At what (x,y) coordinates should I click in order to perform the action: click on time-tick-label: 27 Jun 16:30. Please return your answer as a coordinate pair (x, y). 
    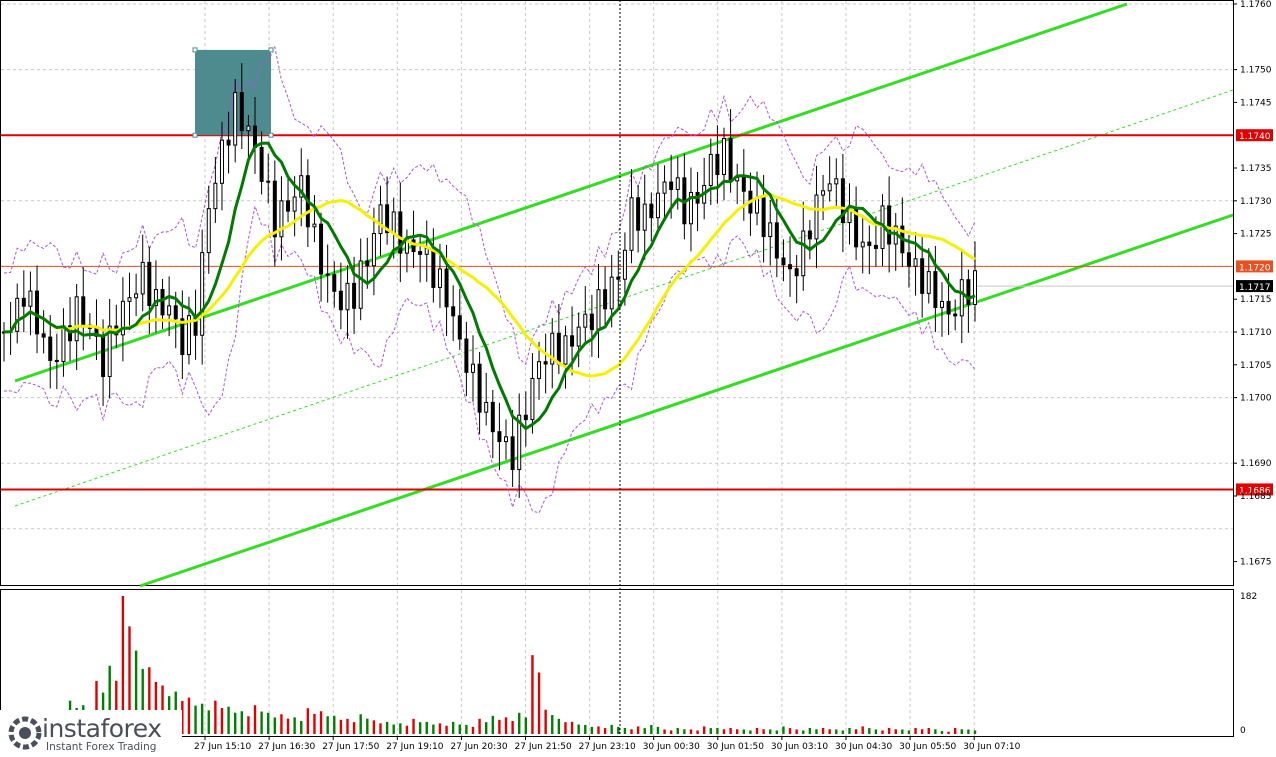
    Looking at the image, I should click on (286, 747).